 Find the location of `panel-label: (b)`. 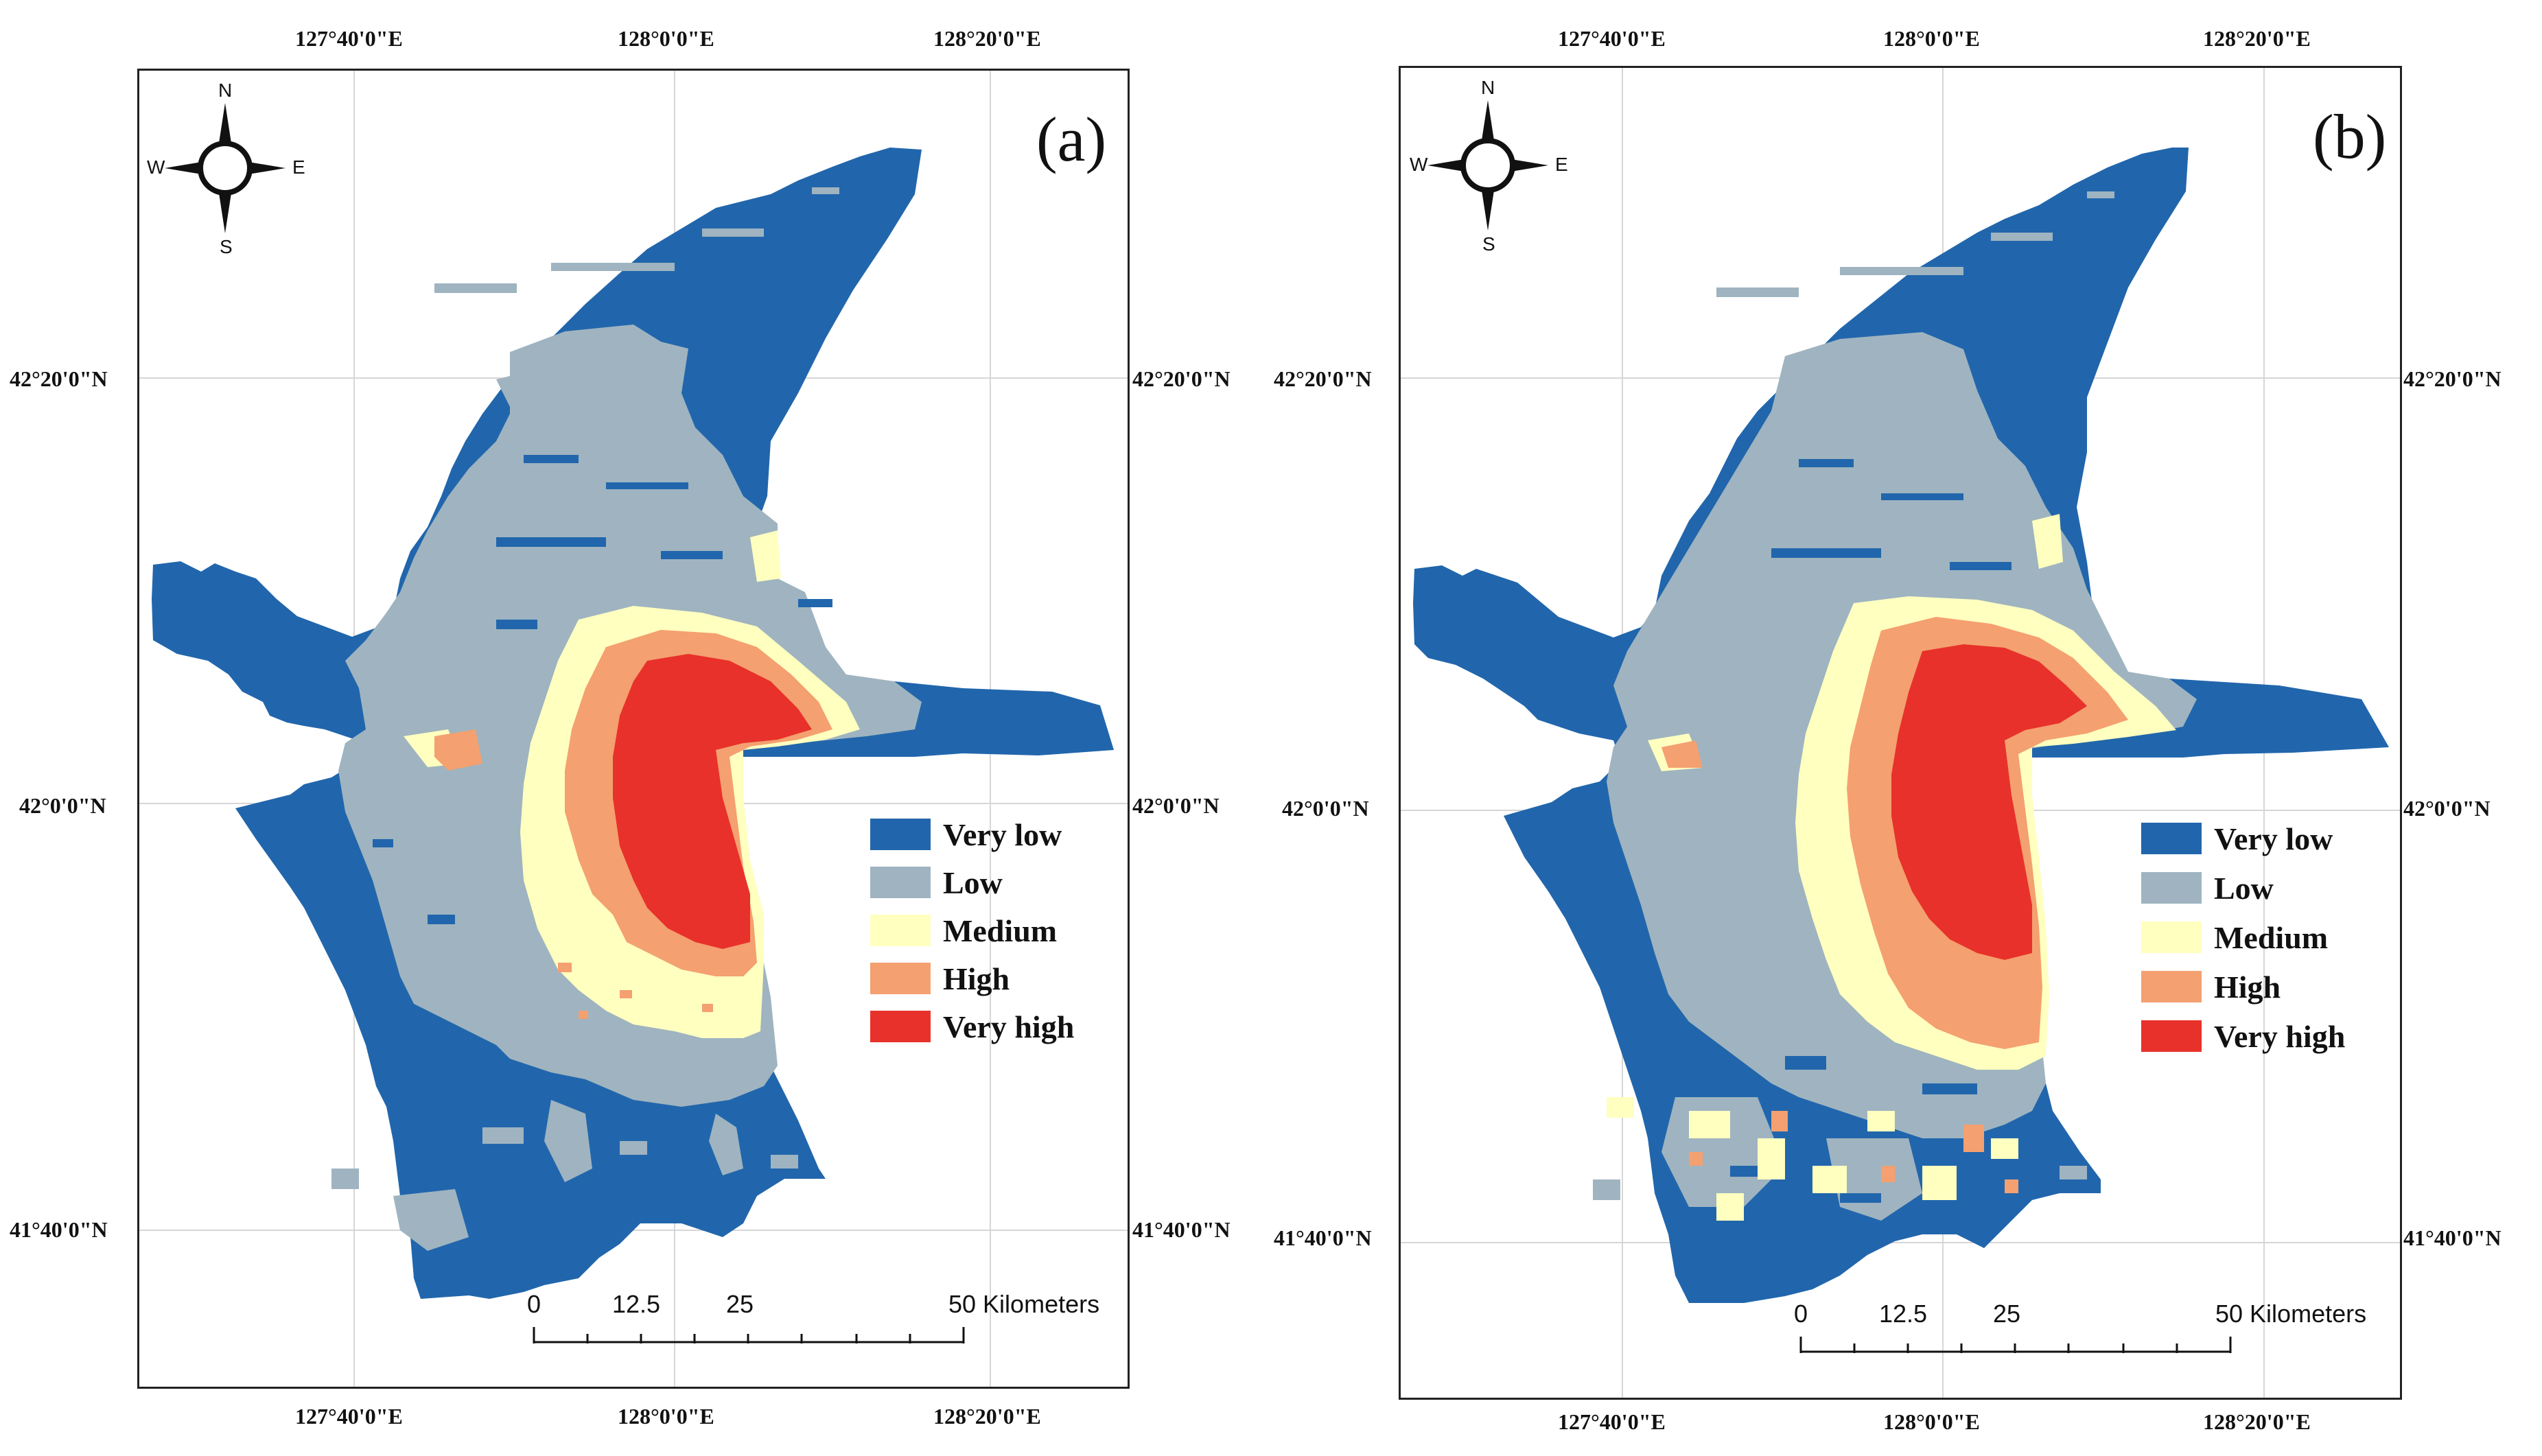

panel-label: (b) is located at coordinates (2350, 137).